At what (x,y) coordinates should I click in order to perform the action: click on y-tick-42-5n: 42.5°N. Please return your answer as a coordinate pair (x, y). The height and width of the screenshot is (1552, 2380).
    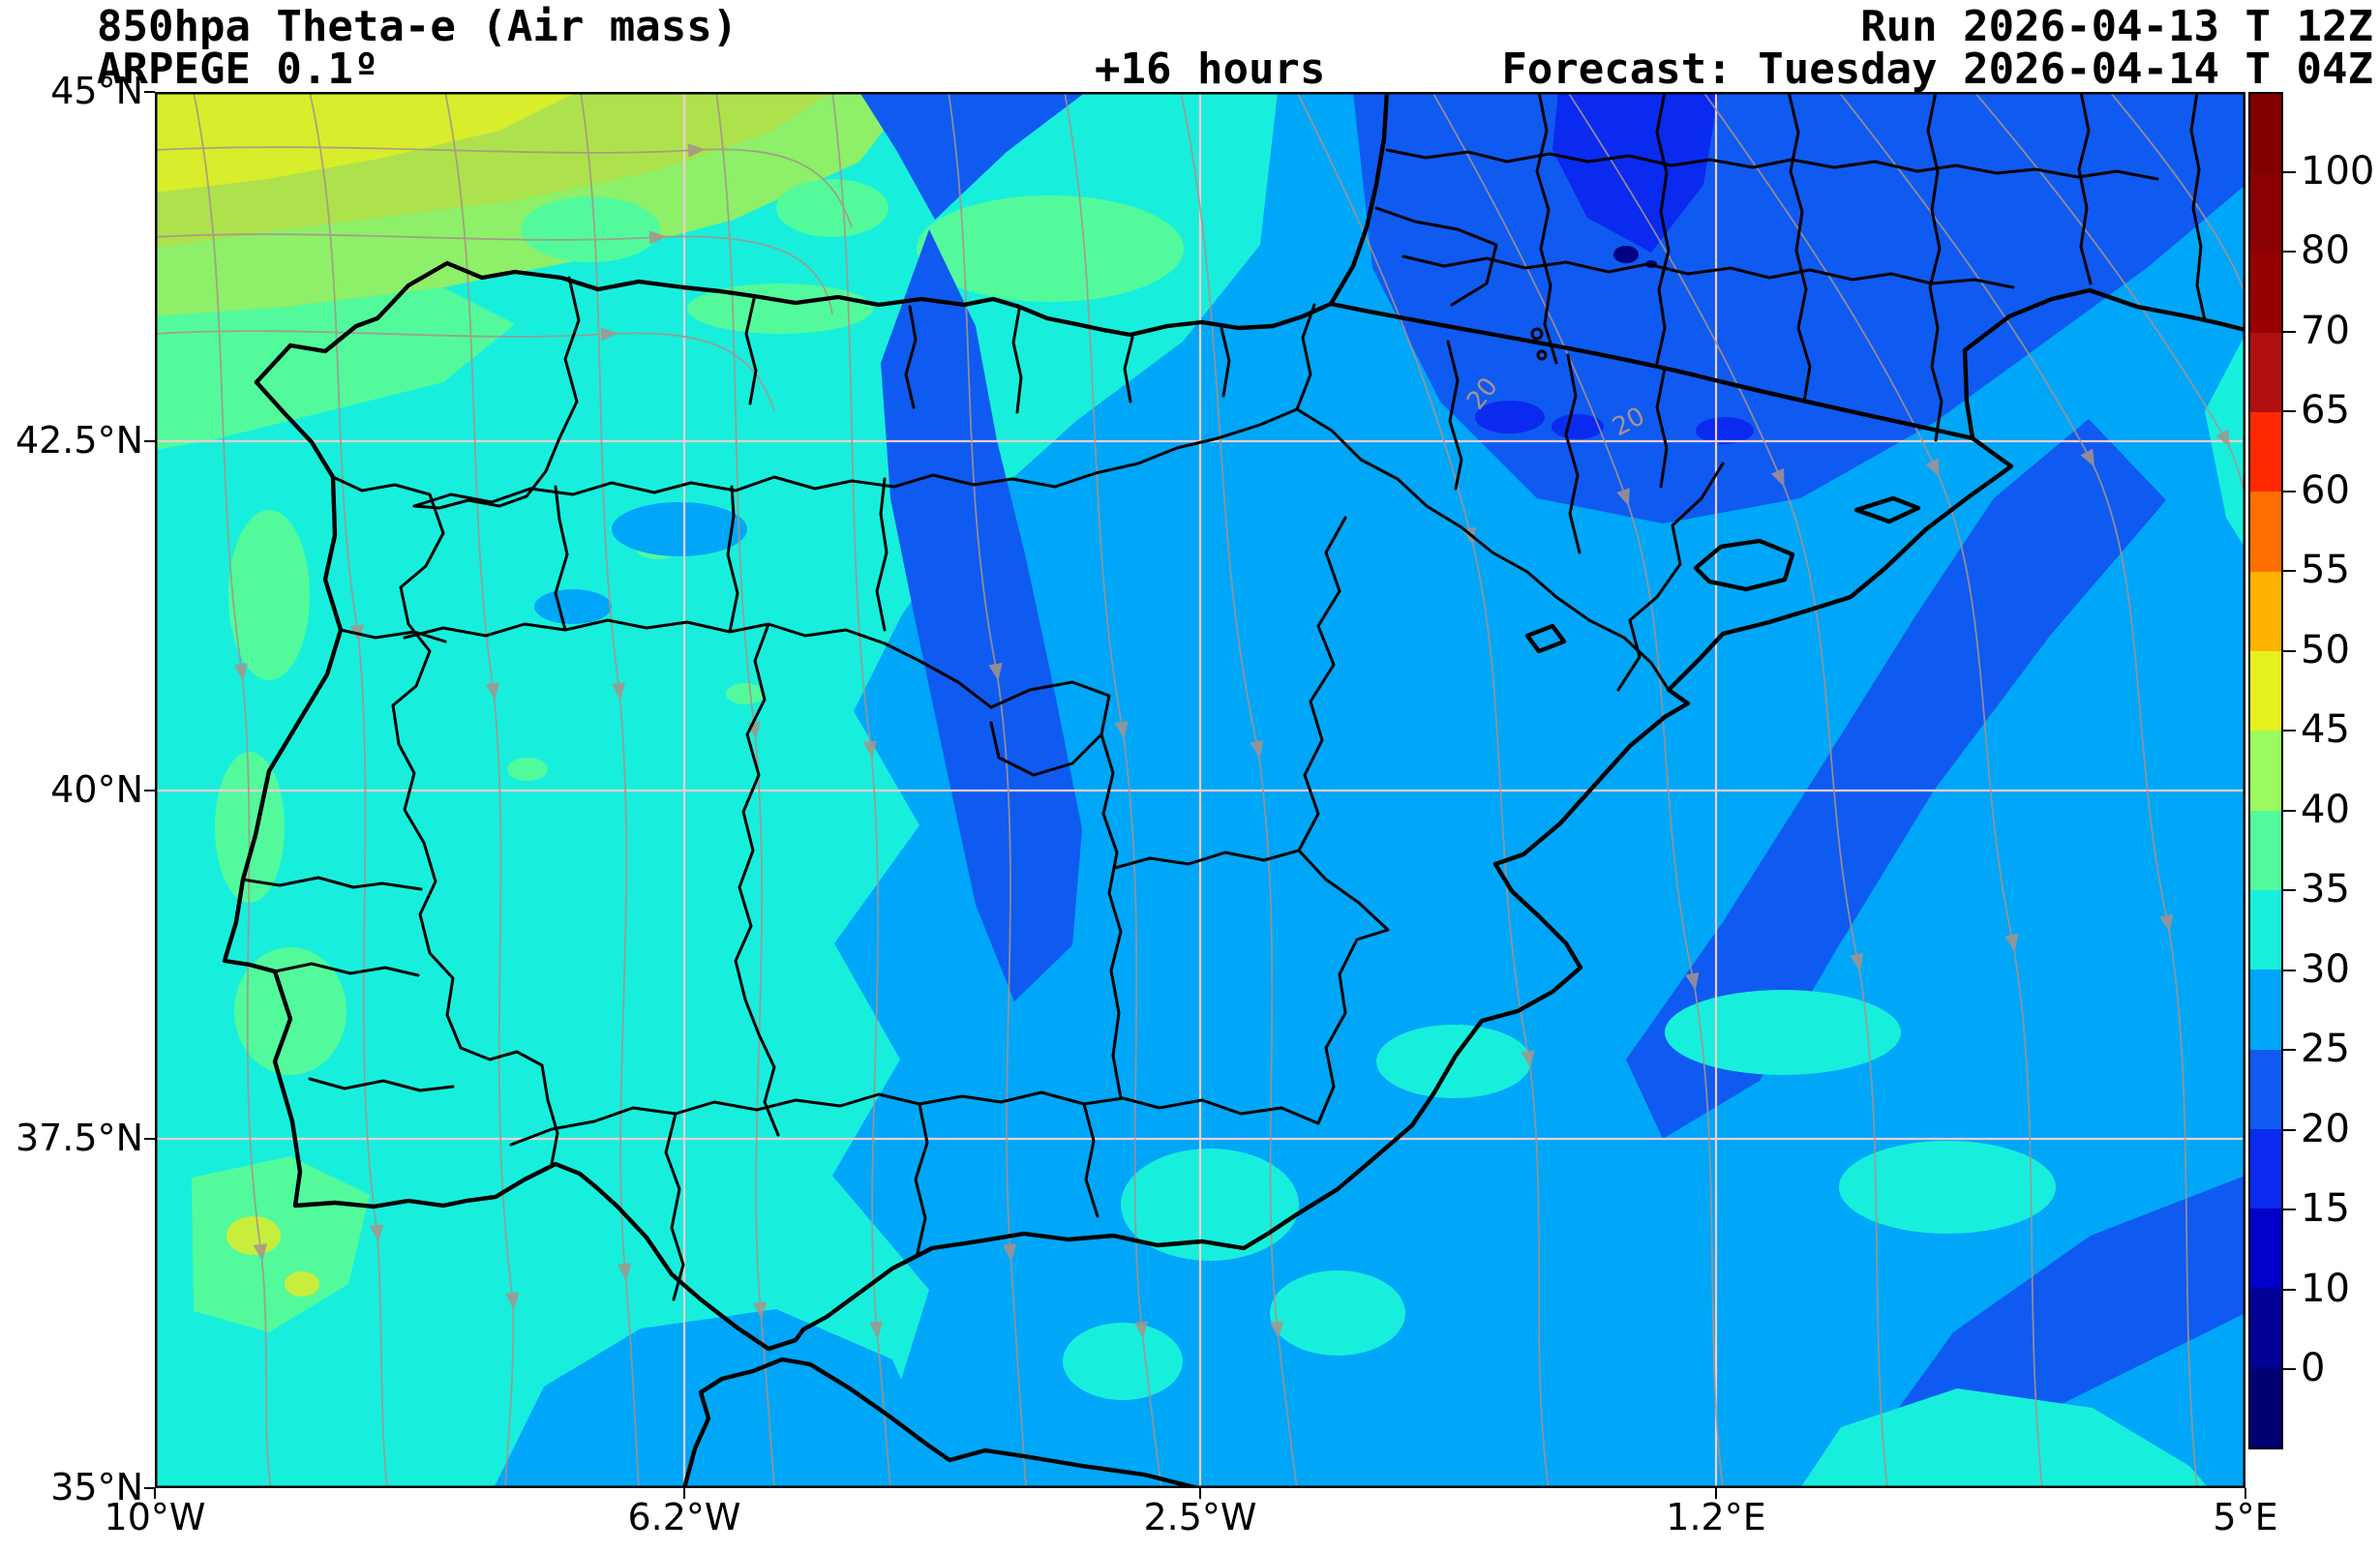
    Looking at the image, I should click on (79, 441).